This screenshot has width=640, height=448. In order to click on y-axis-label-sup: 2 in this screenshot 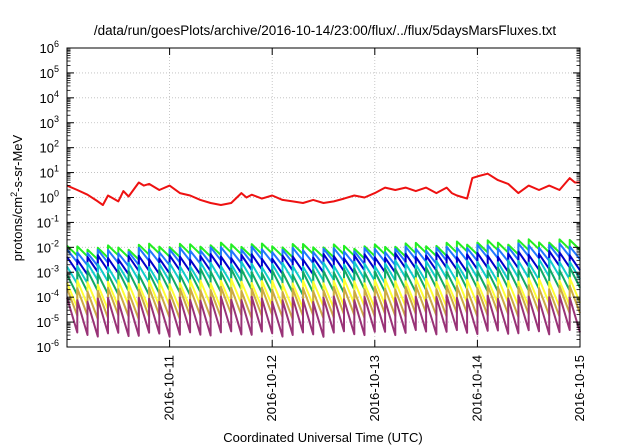, I will do `click(14, 194)`.